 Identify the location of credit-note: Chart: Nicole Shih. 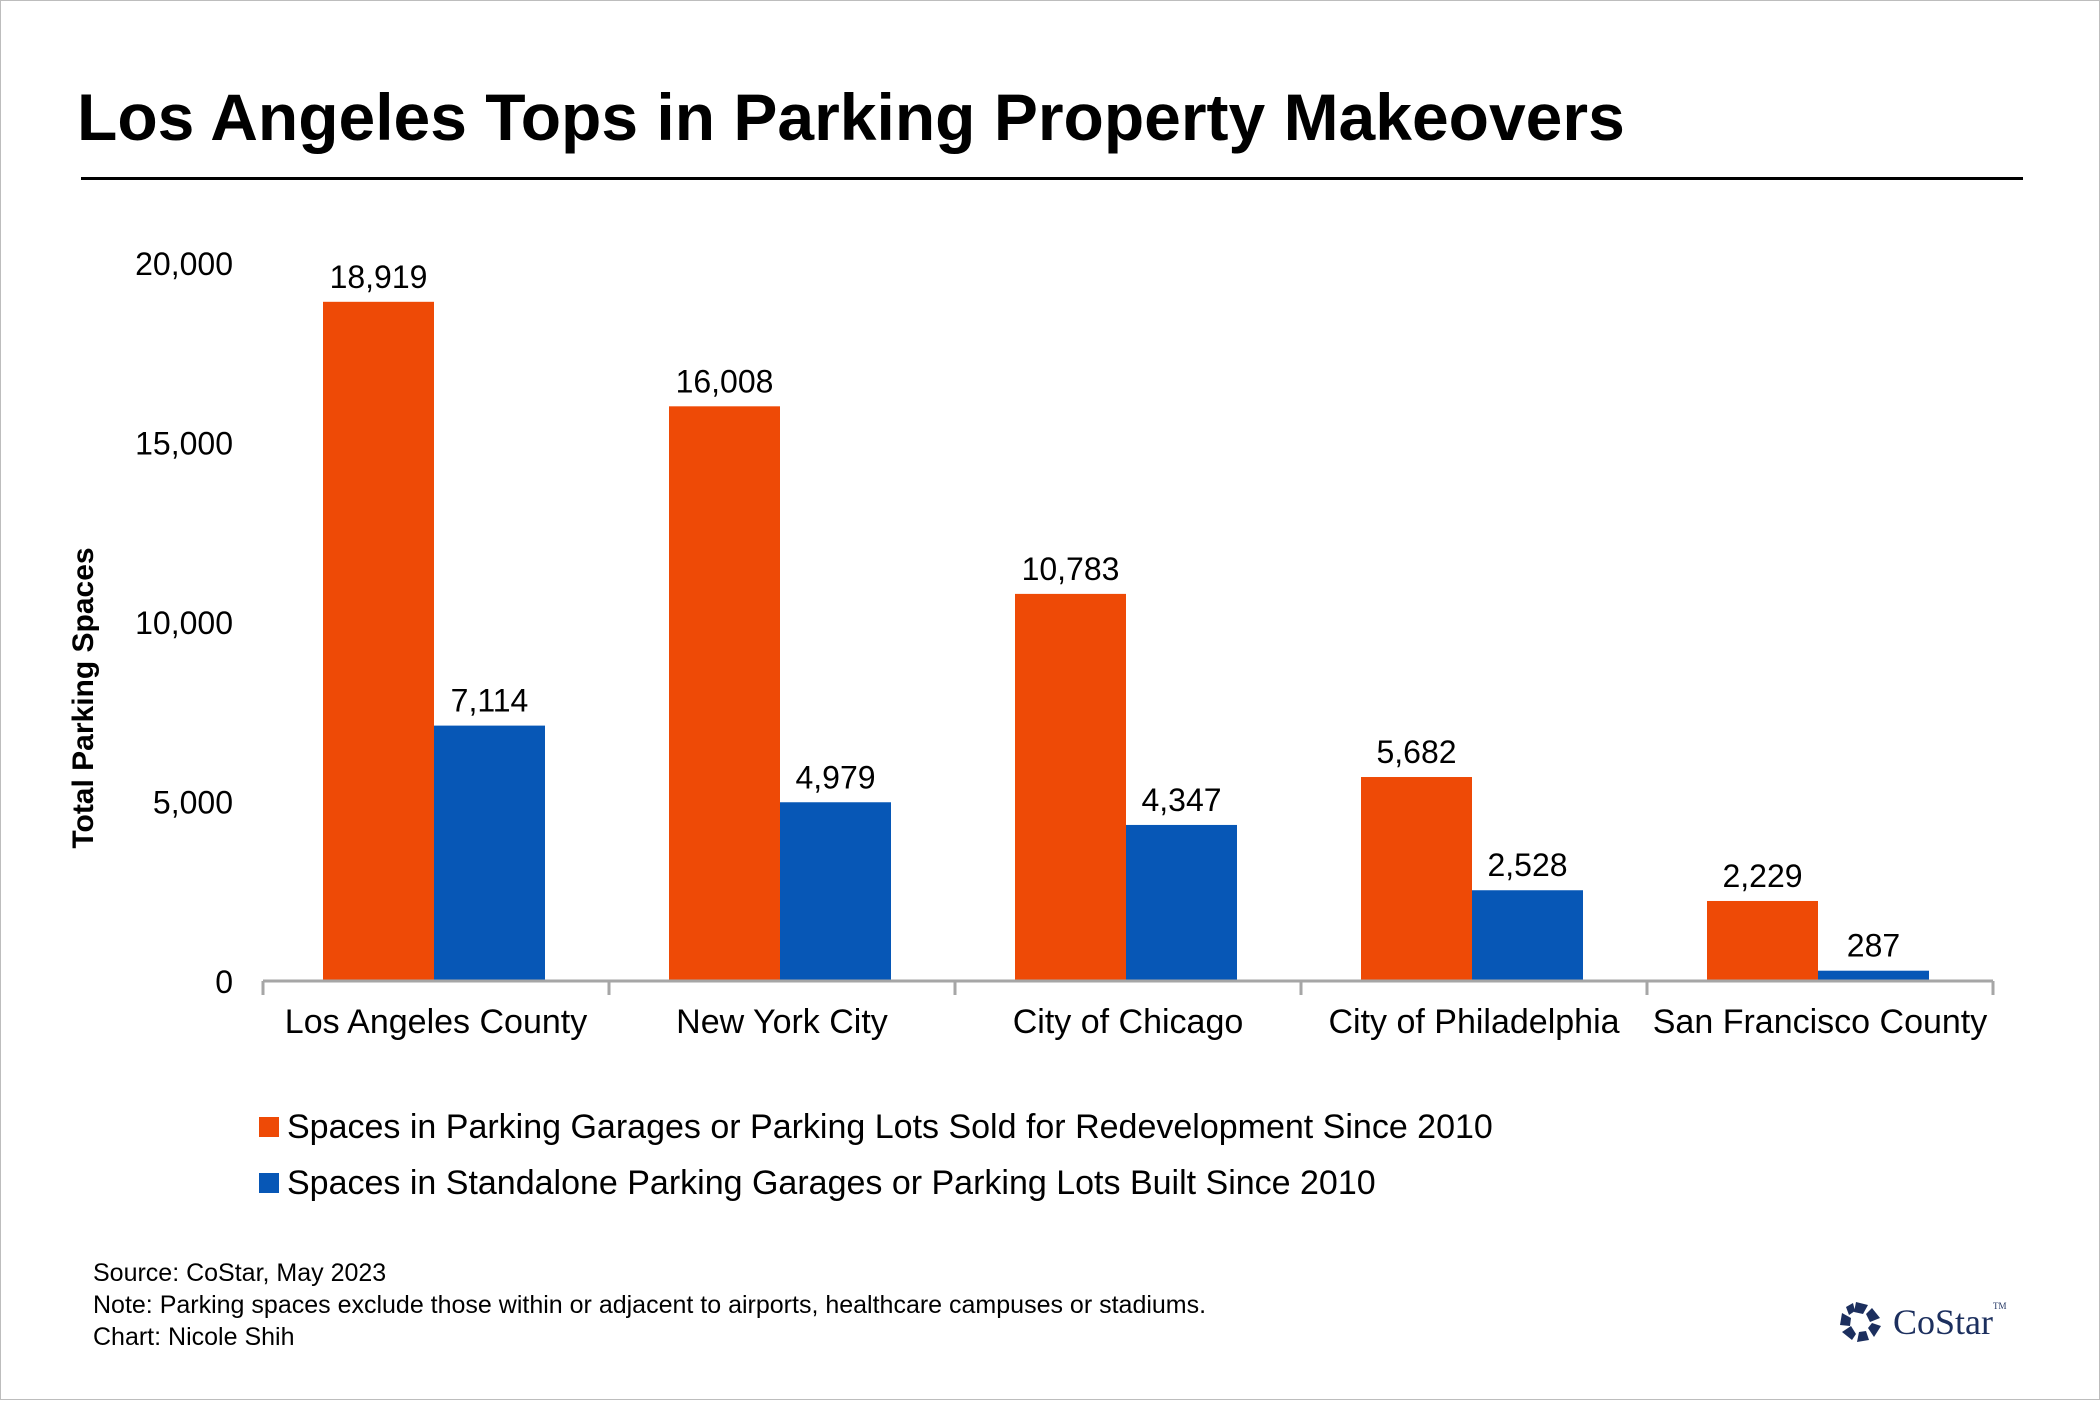
(194, 1337).